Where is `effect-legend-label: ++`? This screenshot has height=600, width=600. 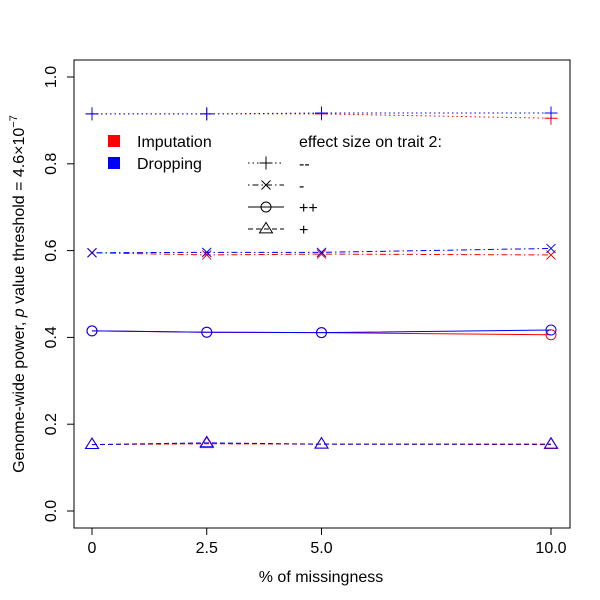 effect-legend-label: ++ is located at coordinates (308, 208).